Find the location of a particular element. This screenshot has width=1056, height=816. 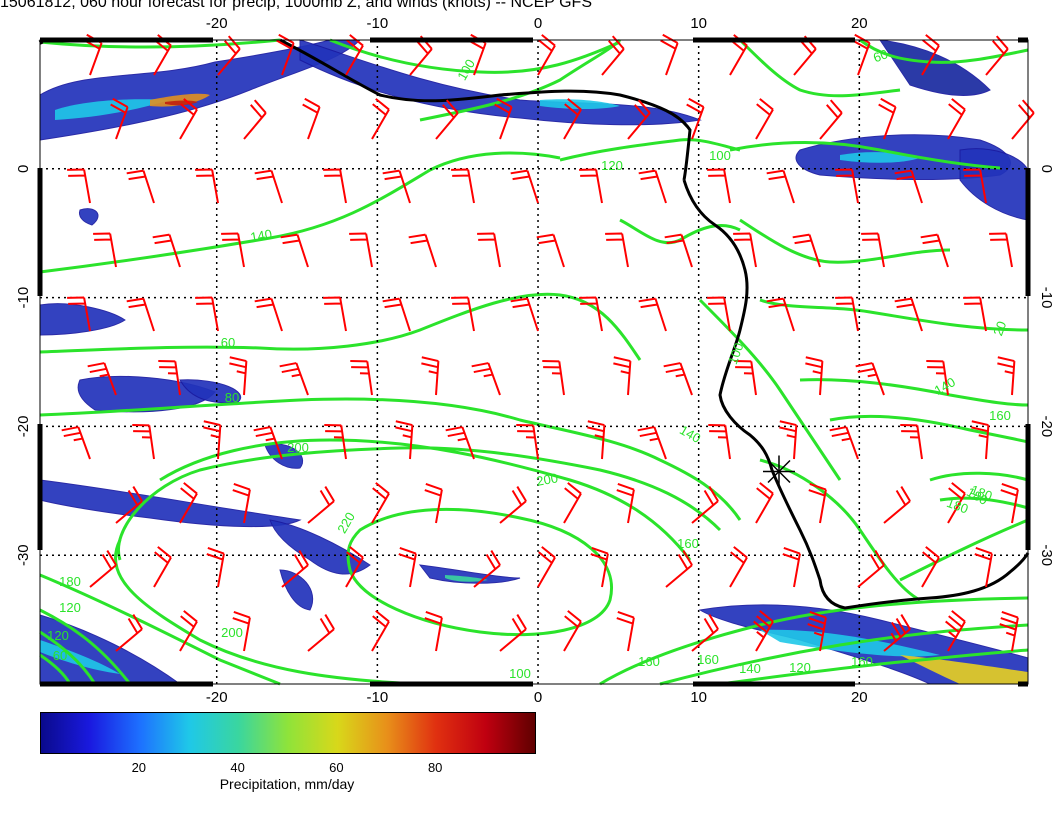

lat-tick-label-left: -20 is located at coordinates (23, 427).